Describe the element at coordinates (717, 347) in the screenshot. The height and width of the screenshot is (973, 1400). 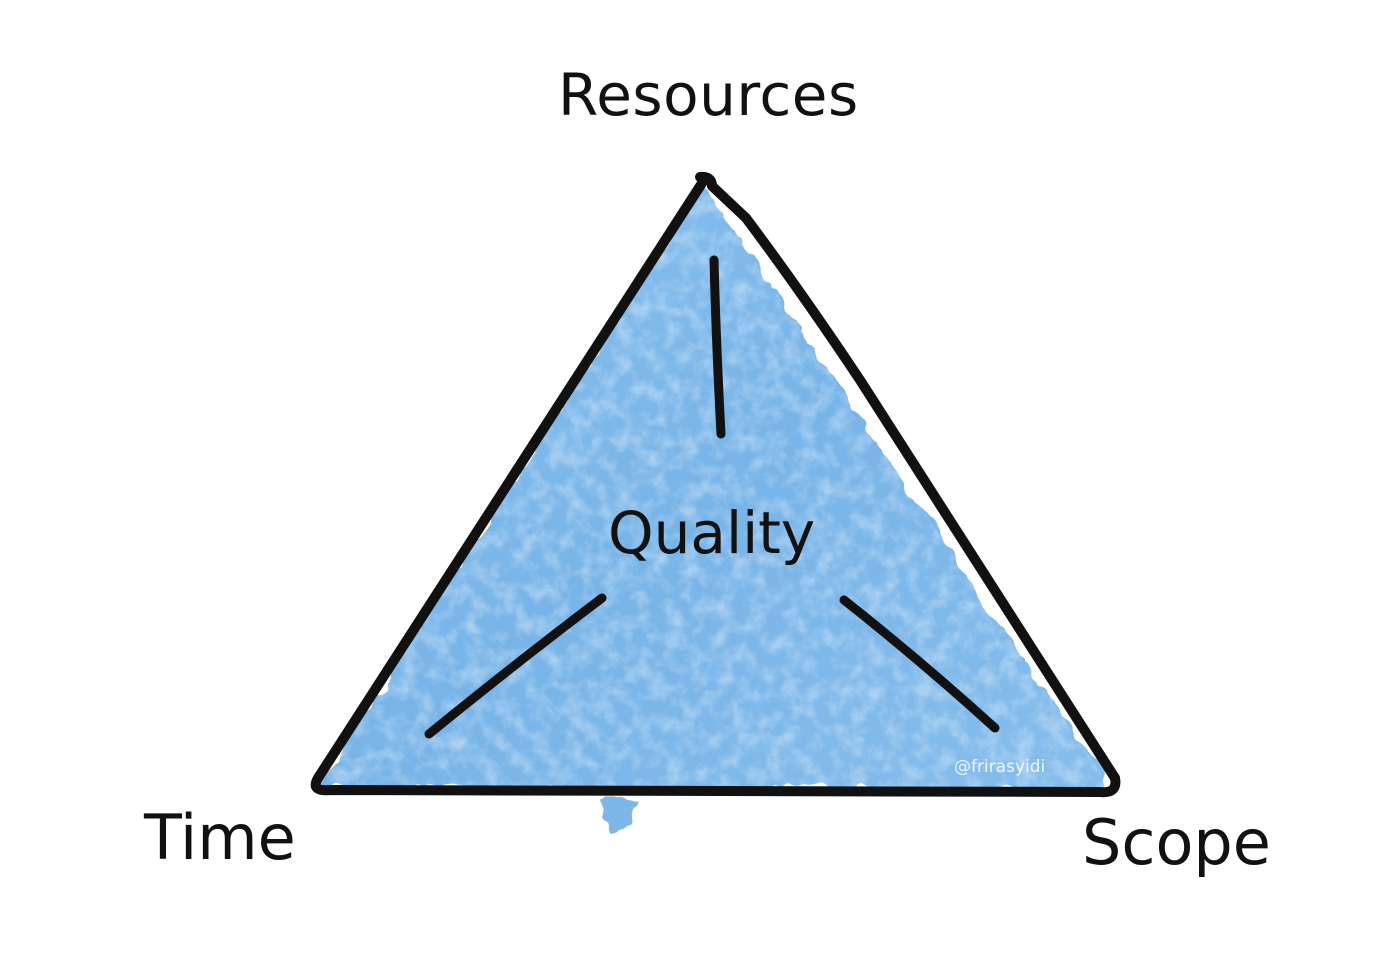
I see `top-divider-line` at that location.